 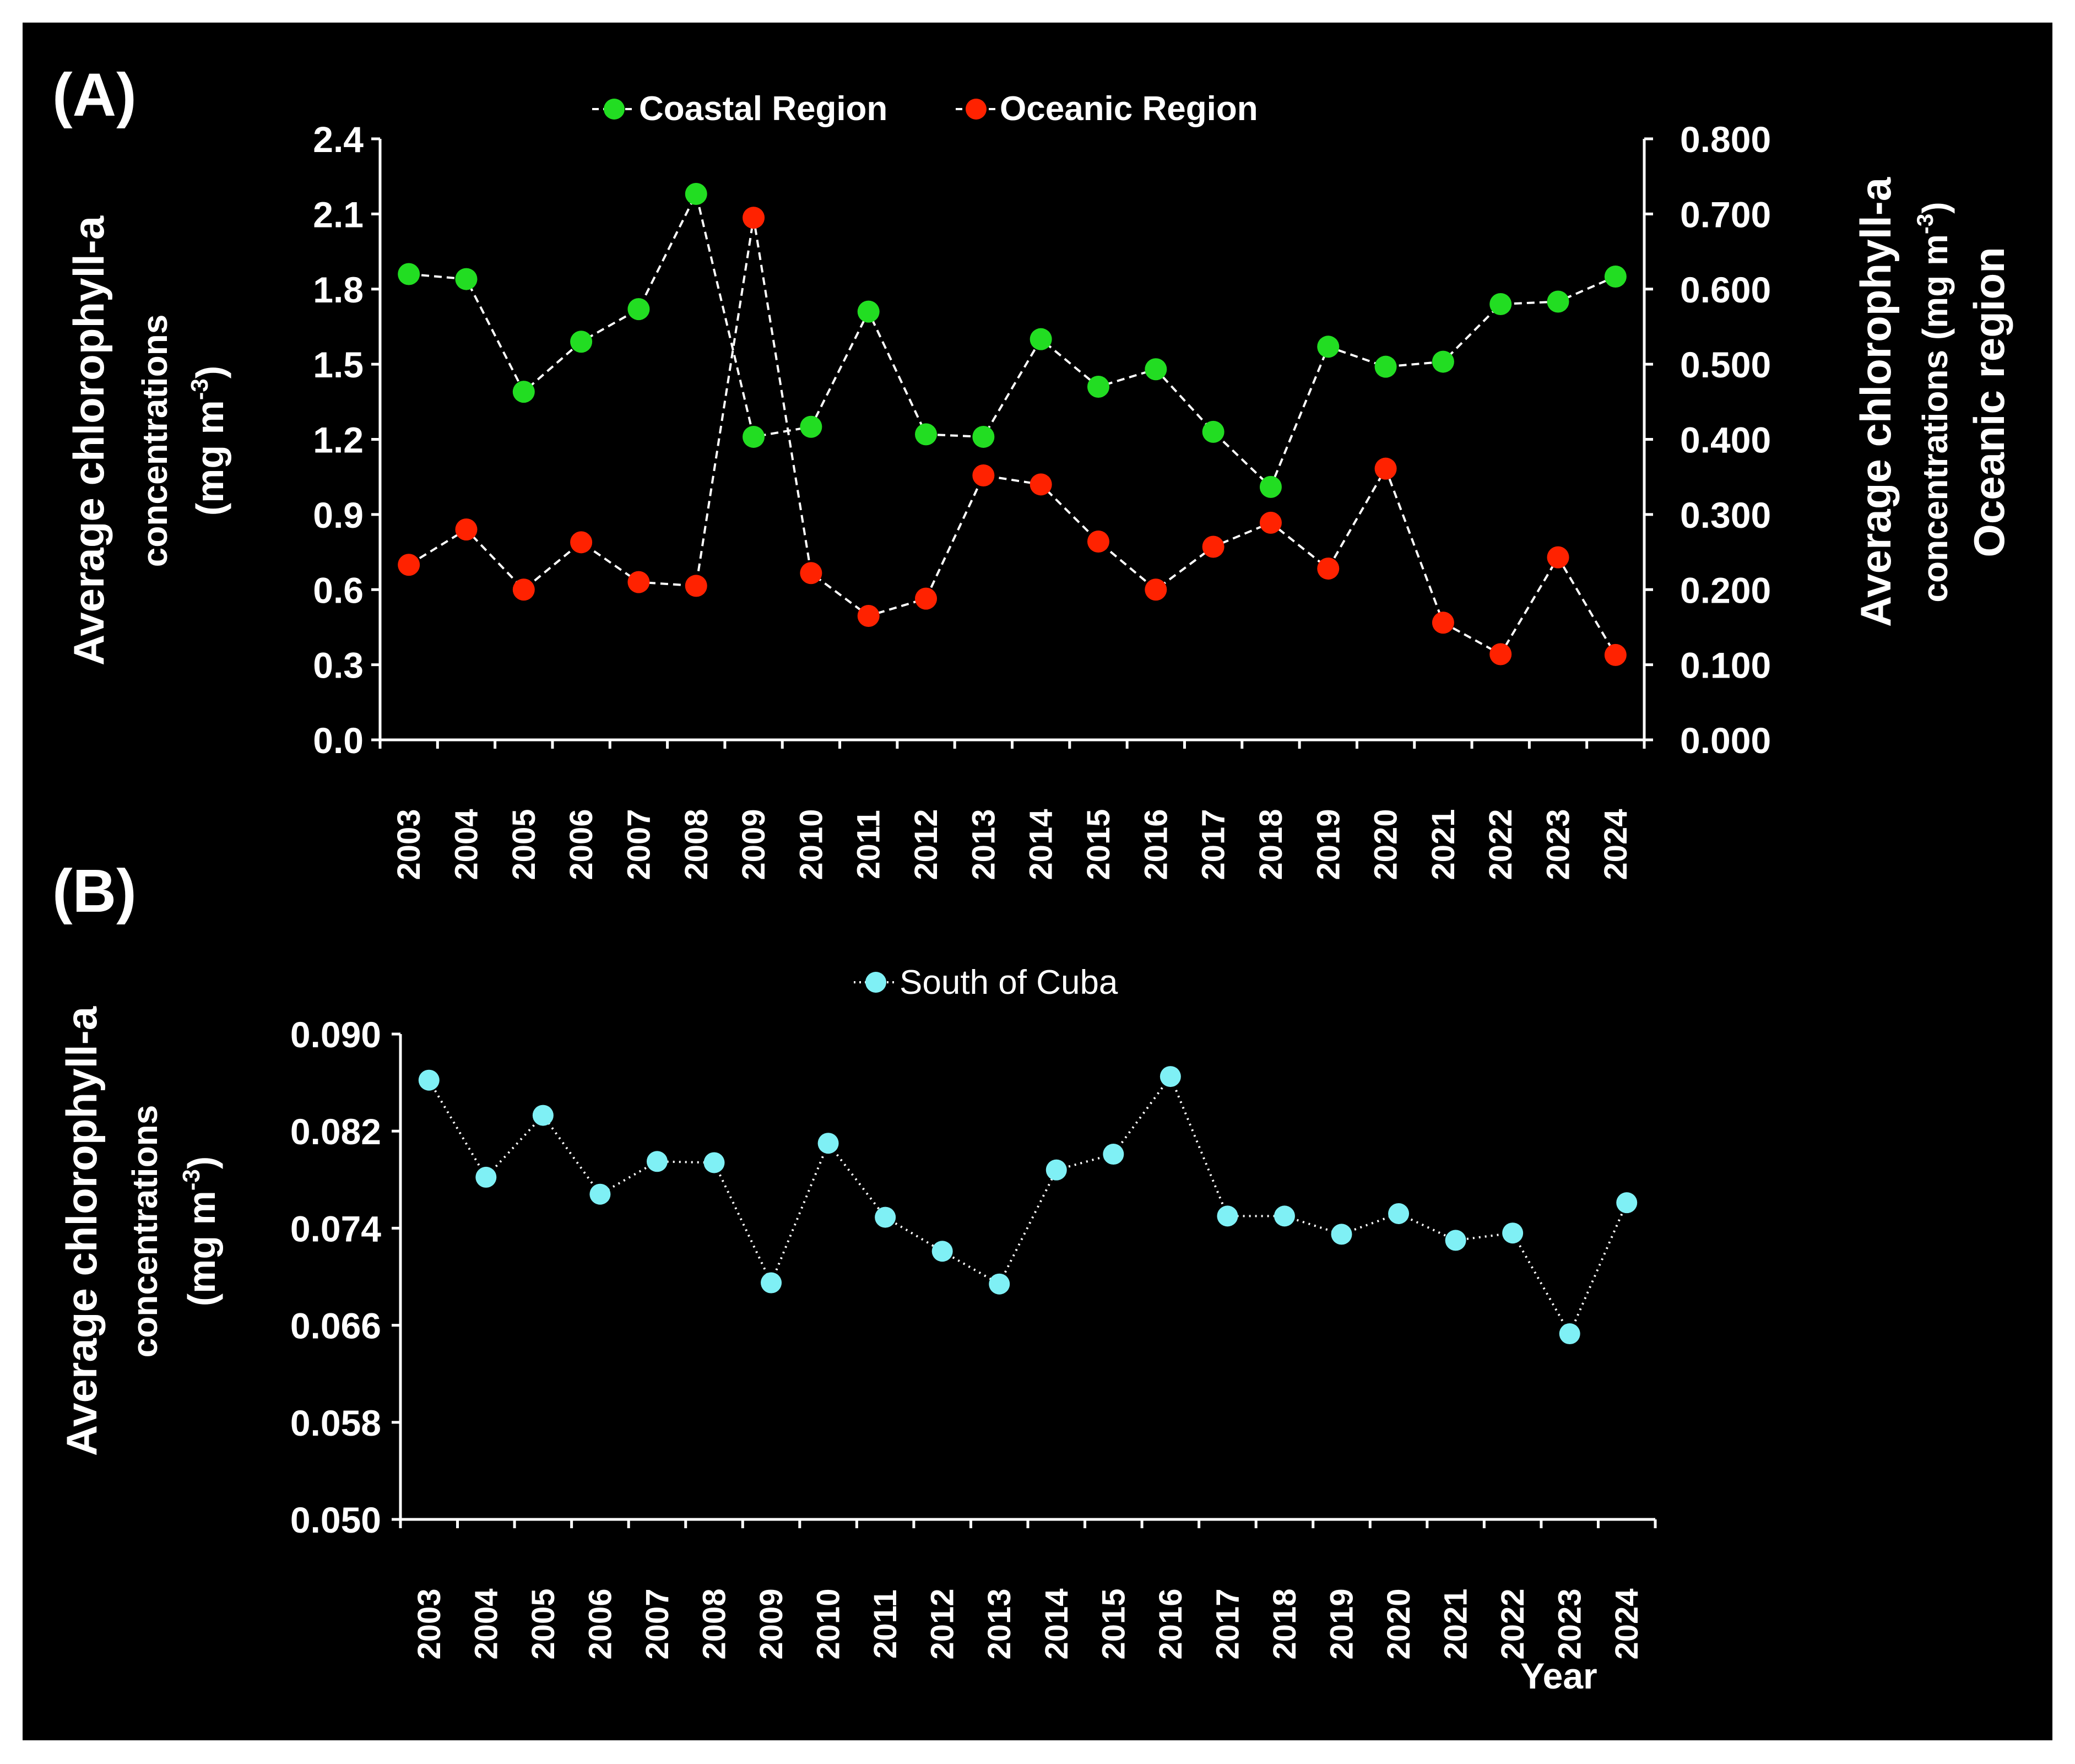 I want to click on panel-a-left-ylabel-line3: (mg m-3), so click(x=208, y=441).